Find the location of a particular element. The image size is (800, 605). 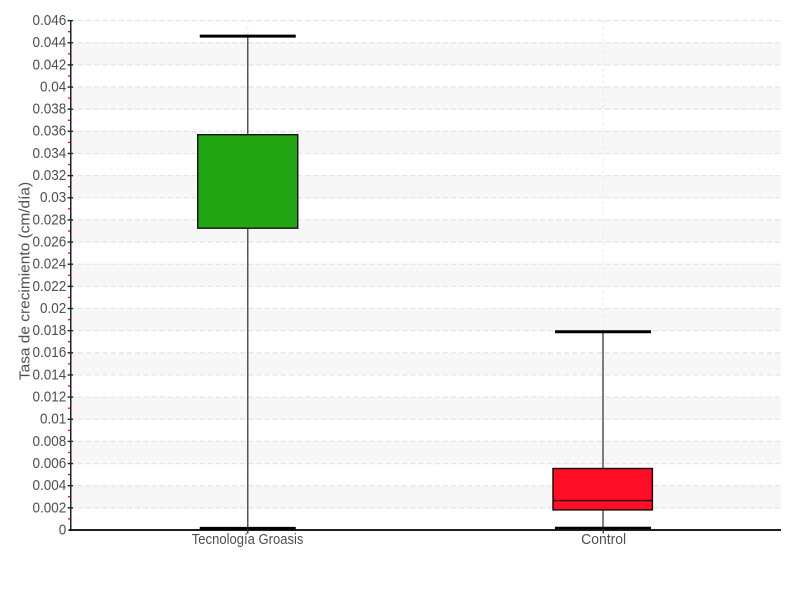

svg-text: 0.018 is located at coordinates (50, 330).